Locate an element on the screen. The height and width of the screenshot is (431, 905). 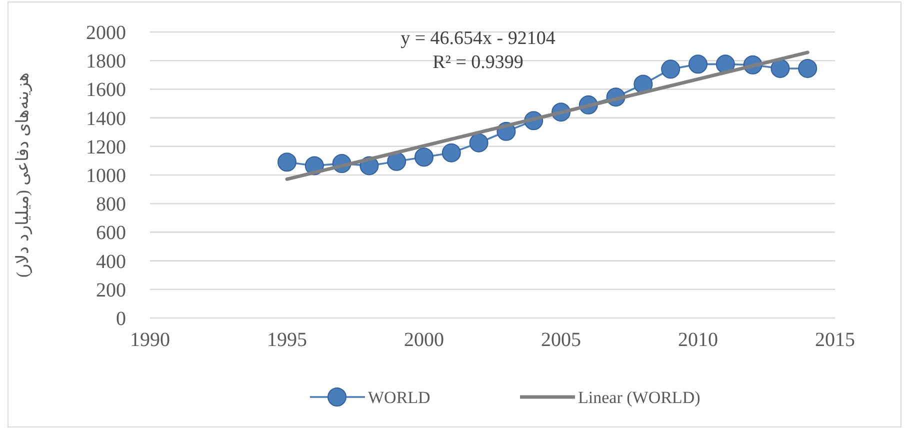
x-tick-label: 2005 is located at coordinates (561, 340).